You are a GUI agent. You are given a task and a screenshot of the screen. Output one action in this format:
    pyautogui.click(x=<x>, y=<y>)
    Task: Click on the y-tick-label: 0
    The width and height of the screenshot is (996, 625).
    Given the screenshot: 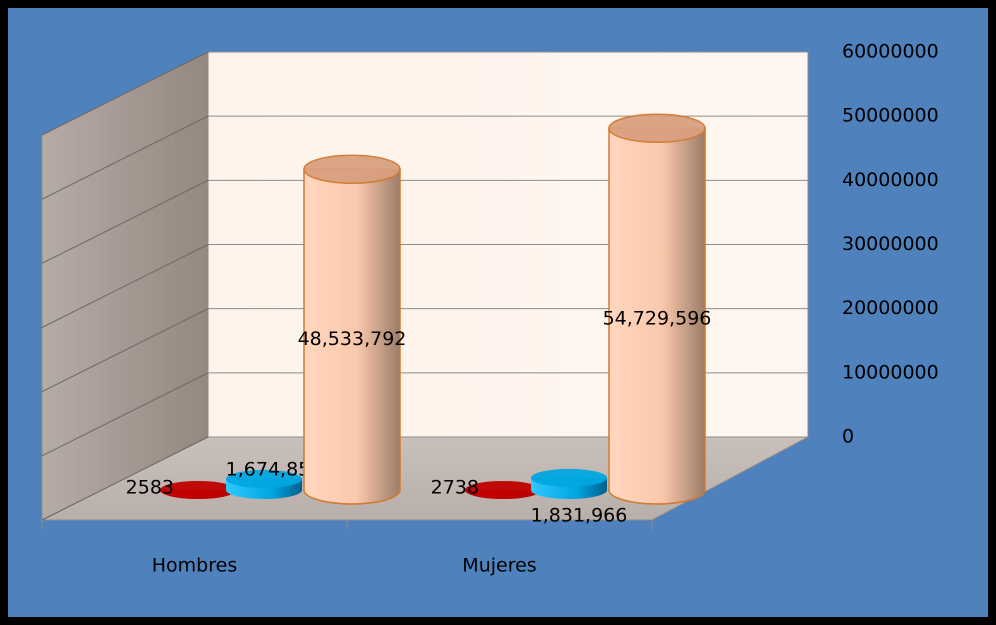 What is the action you would take?
    pyautogui.click(x=848, y=437)
    